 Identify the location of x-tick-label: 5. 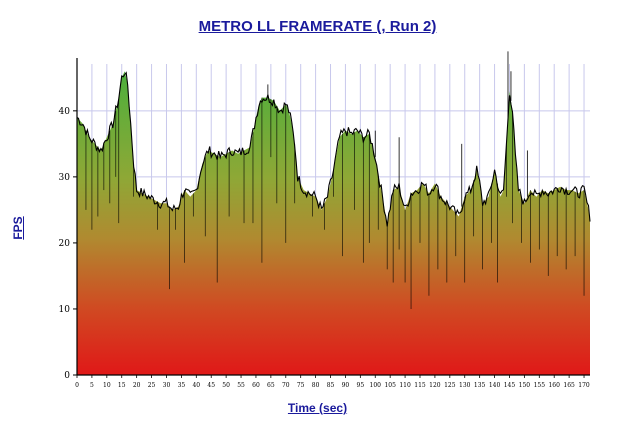
(92, 385).